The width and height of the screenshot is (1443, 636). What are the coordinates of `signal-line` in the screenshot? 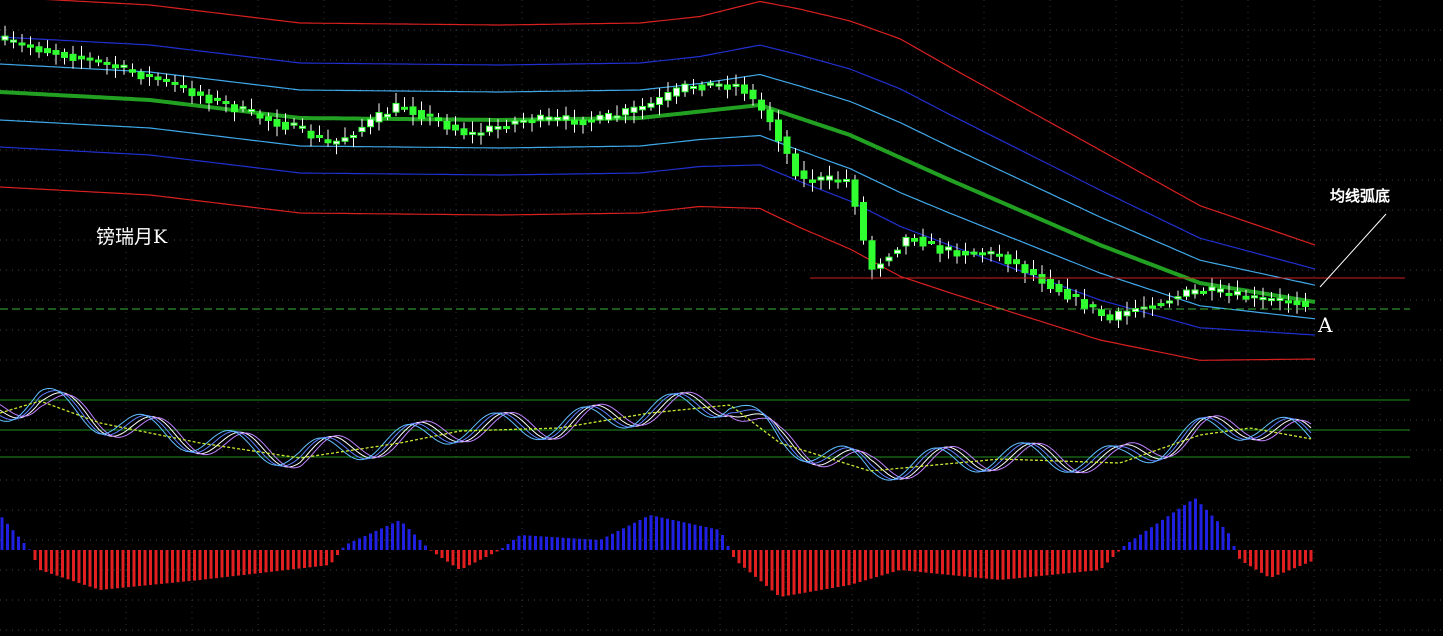 It's located at (656, 436).